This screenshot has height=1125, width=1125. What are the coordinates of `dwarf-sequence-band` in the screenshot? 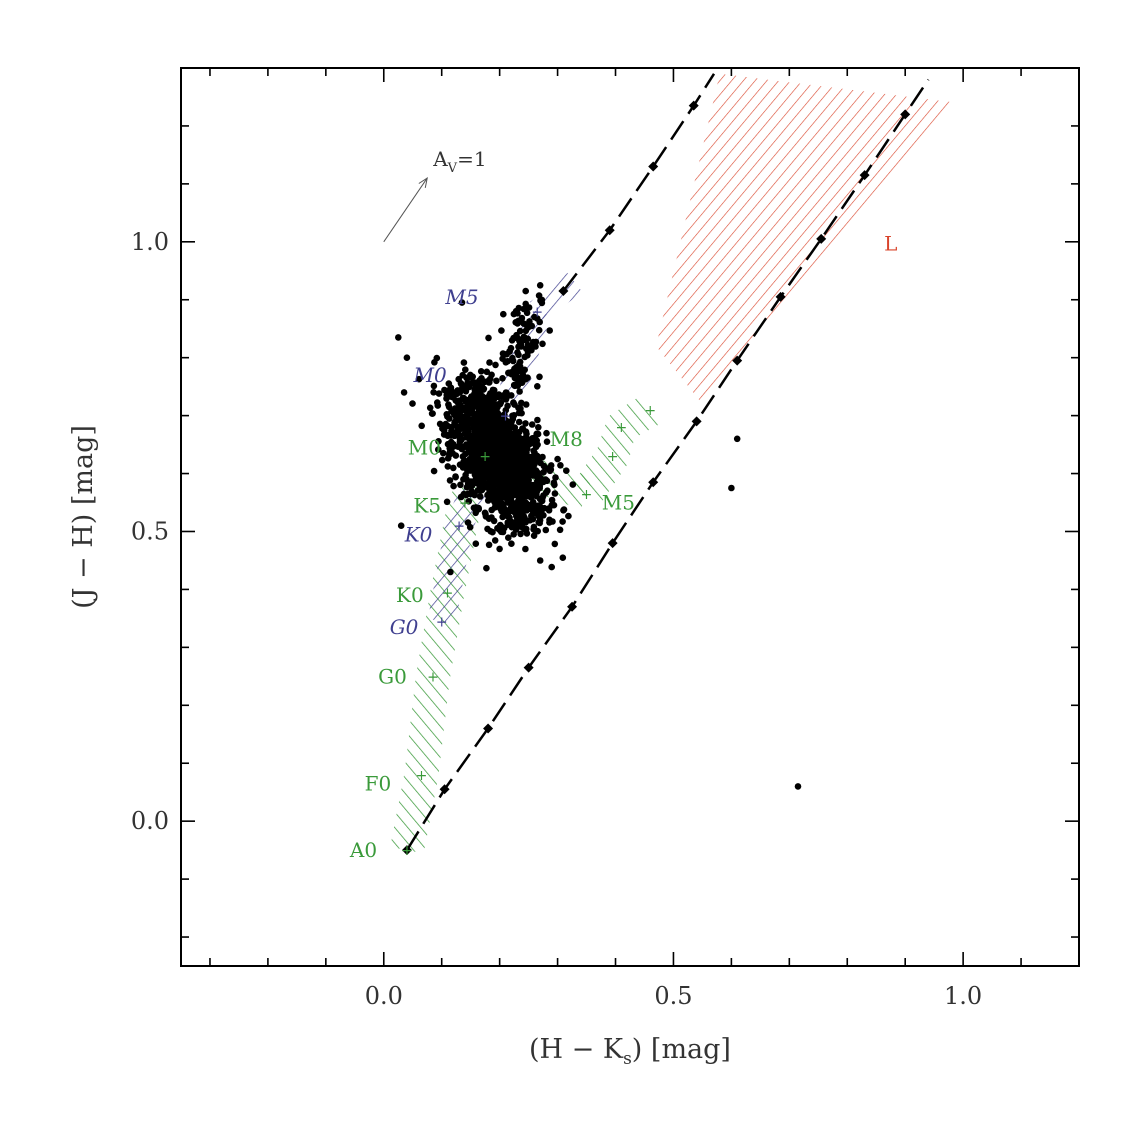 It's located at (491, 646).